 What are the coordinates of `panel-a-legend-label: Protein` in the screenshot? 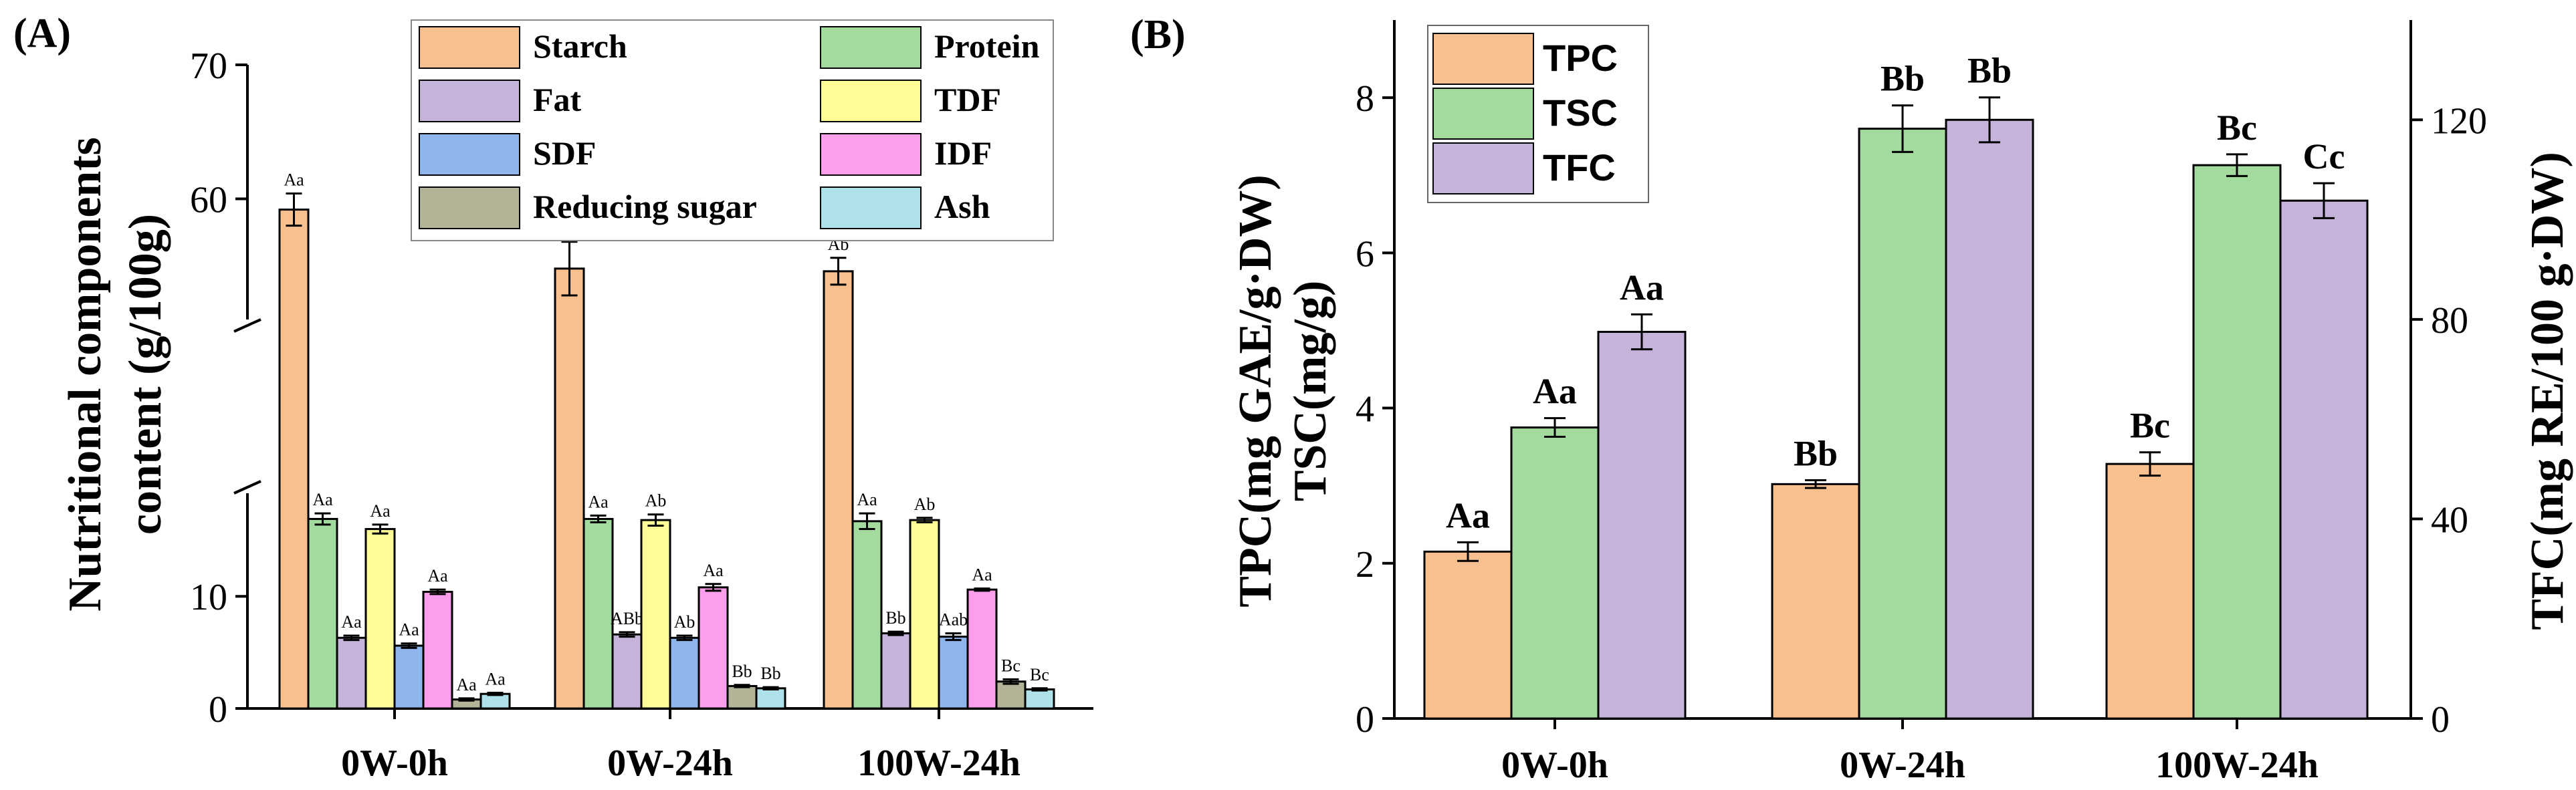 It's located at (987, 46).